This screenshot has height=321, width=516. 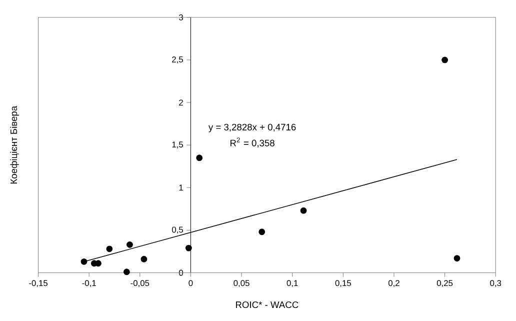 I want to click on x-tick-label: 0,3, so click(x=496, y=284).